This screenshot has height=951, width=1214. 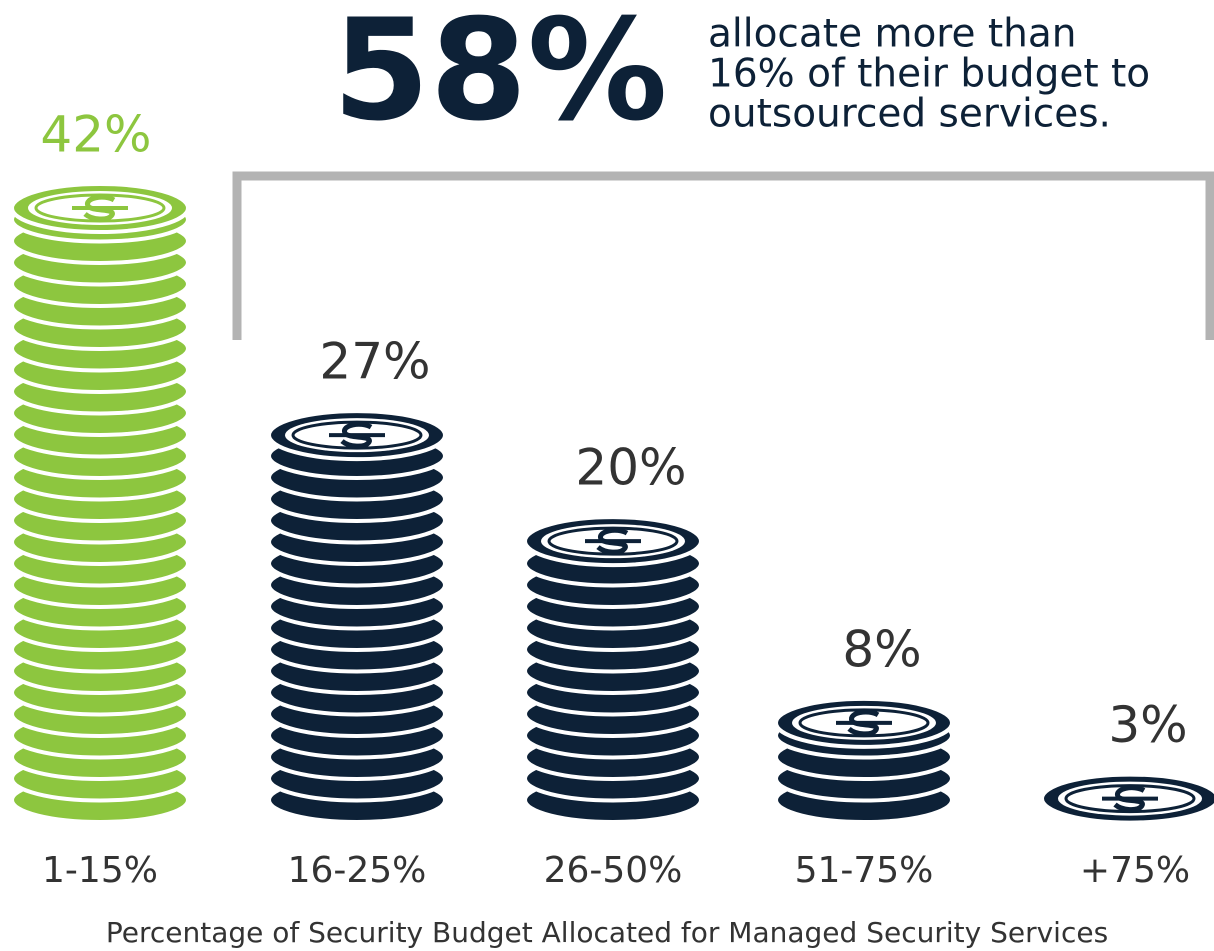 I want to click on x-tick-label: 51-75%, so click(x=864, y=870).